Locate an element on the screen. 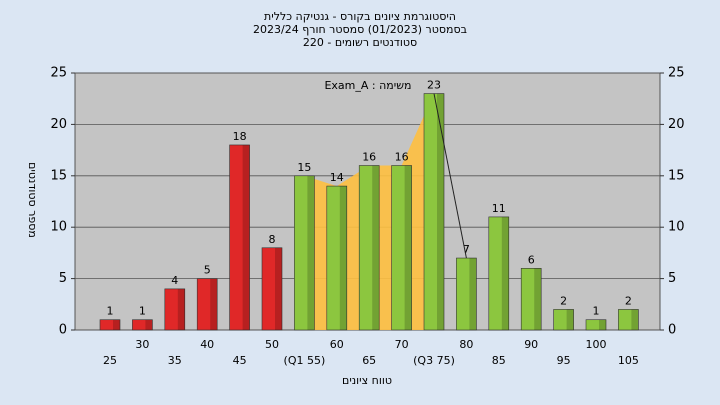  x-tick-label: (Q3 75) is located at coordinates (434, 360).